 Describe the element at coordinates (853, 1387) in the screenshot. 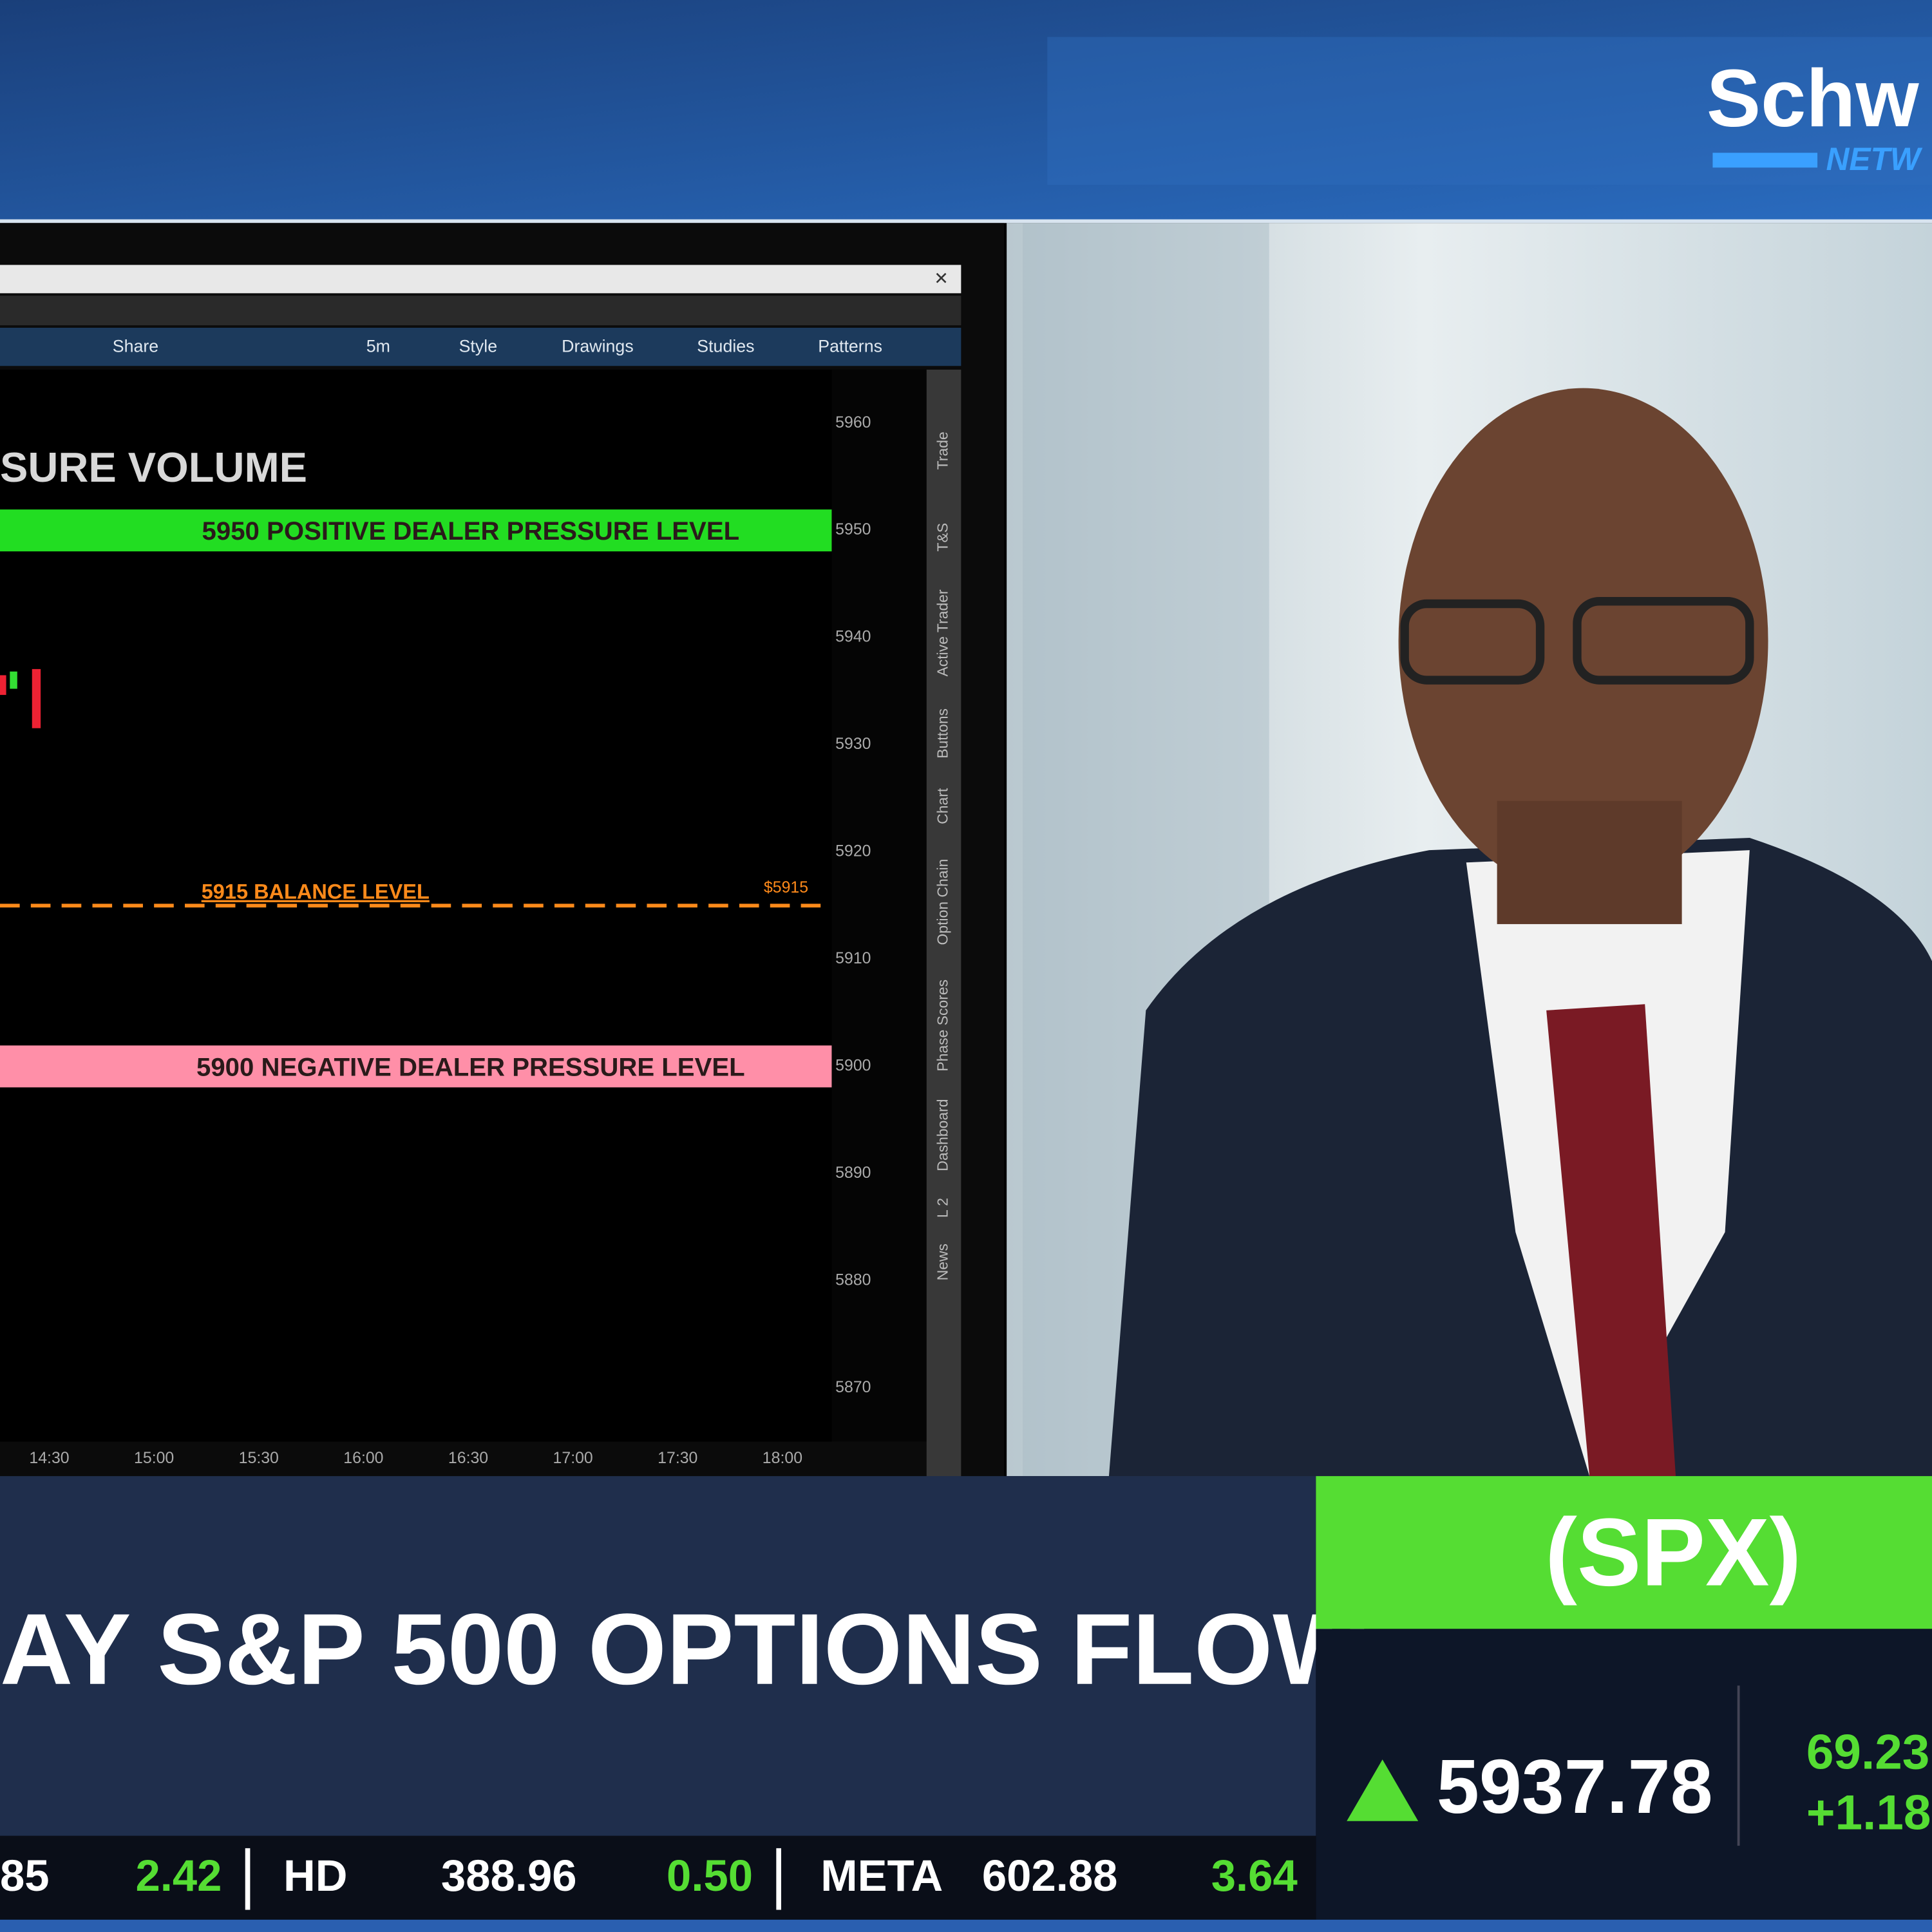

I see `y-tick-label: 5870` at that location.